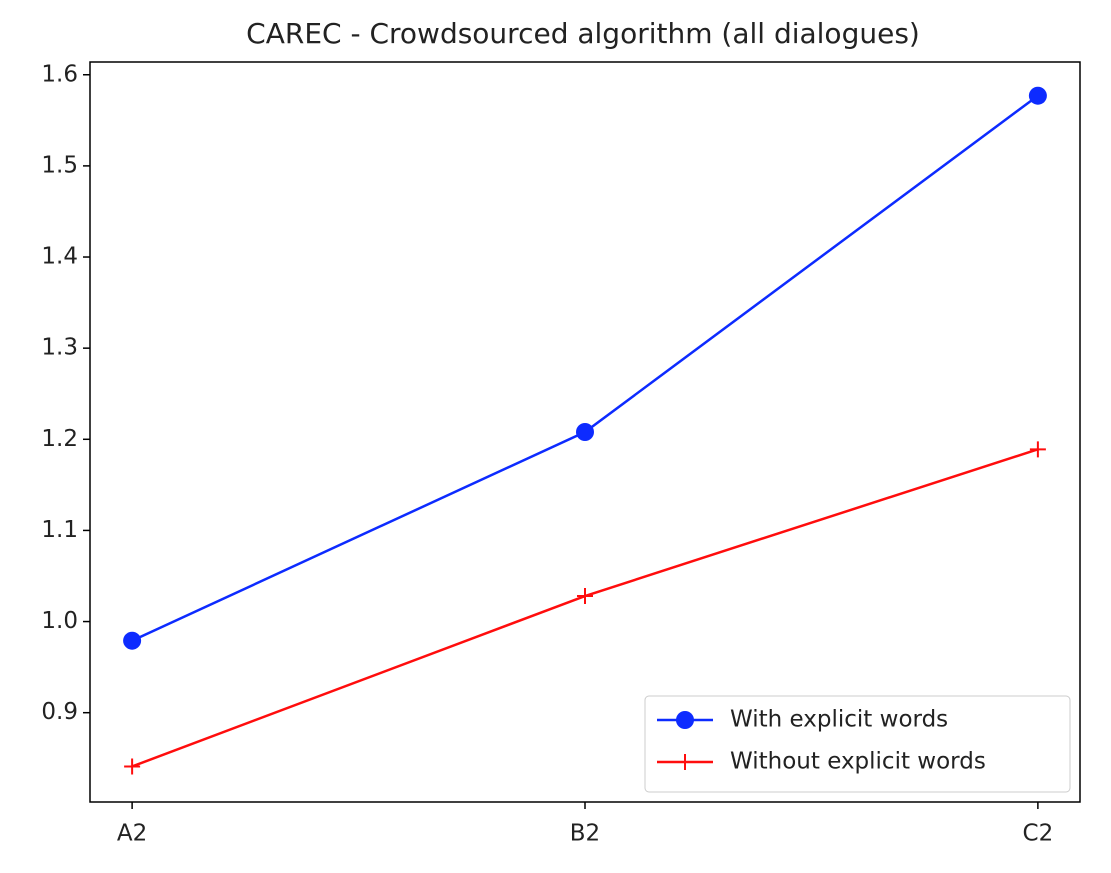 Image resolution: width=1111 pixels, height=873 pixels. Describe the element at coordinates (1038, 834) in the screenshot. I see `x-tick-label: C2` at that location.